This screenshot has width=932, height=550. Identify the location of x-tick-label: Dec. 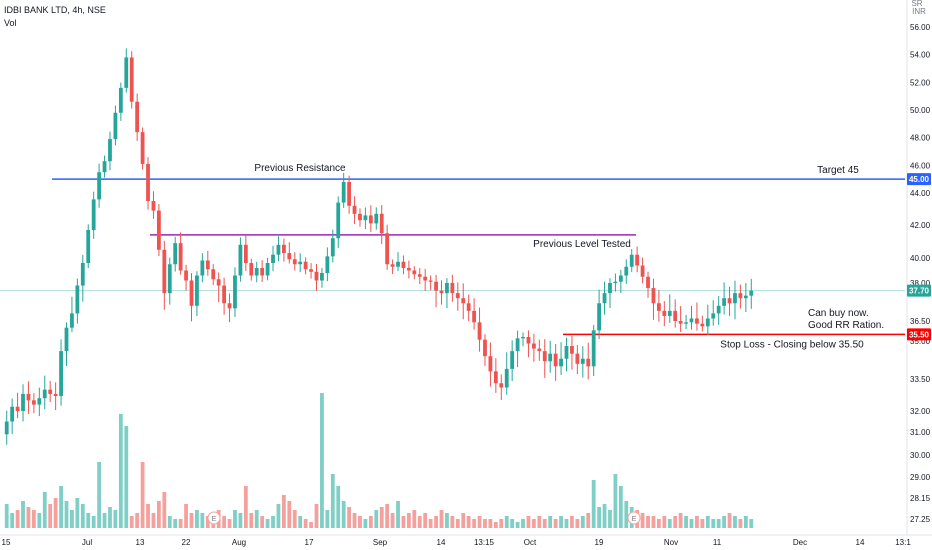
(800, 542).